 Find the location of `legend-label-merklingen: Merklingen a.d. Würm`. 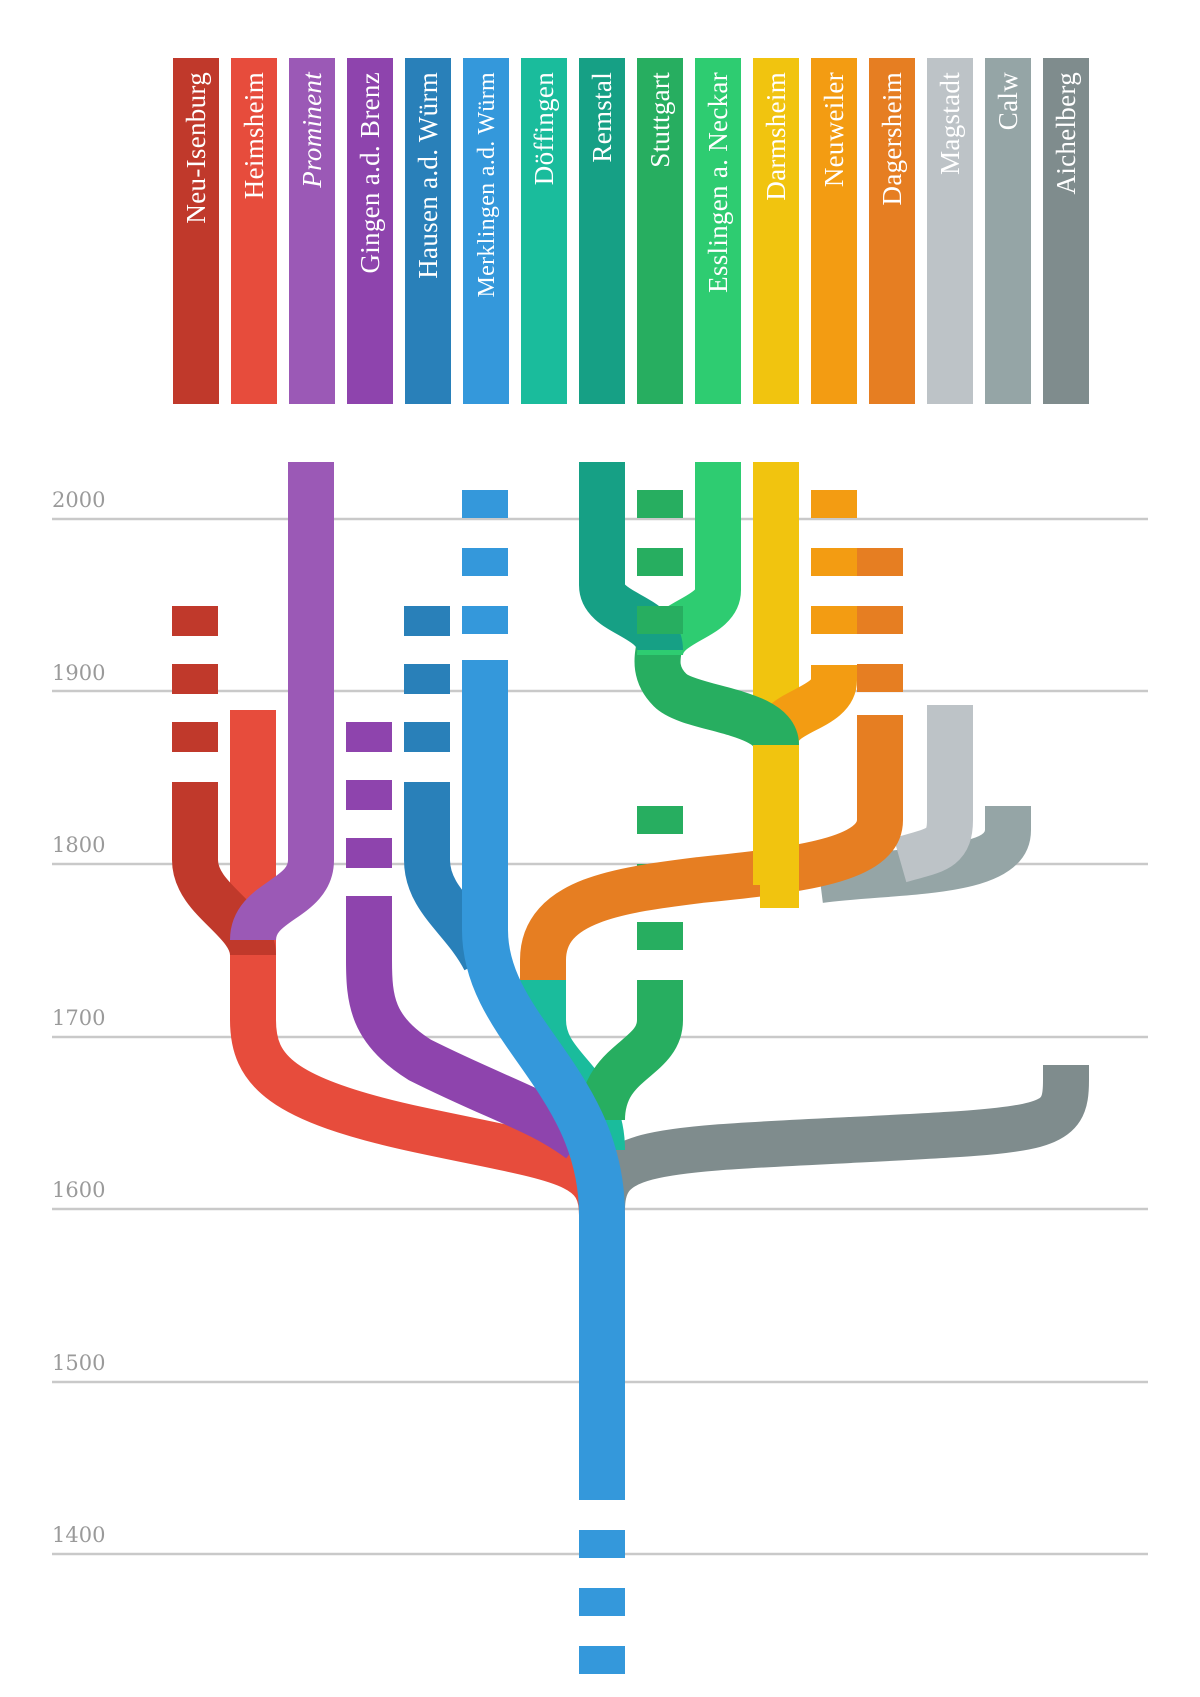

legend-label-merklingen: Merklingen a.d. Würm is located at coordinates (487, 185).